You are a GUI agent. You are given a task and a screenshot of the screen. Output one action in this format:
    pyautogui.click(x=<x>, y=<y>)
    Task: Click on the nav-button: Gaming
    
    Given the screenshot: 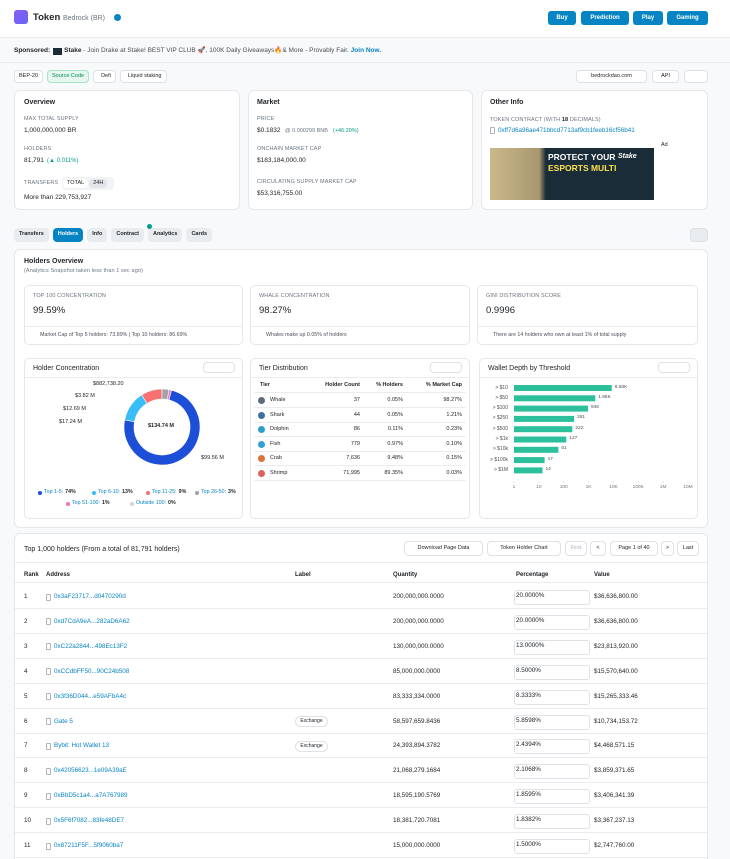 What is the action you would take?
    pyautogui.click(x=687, y=18)
    